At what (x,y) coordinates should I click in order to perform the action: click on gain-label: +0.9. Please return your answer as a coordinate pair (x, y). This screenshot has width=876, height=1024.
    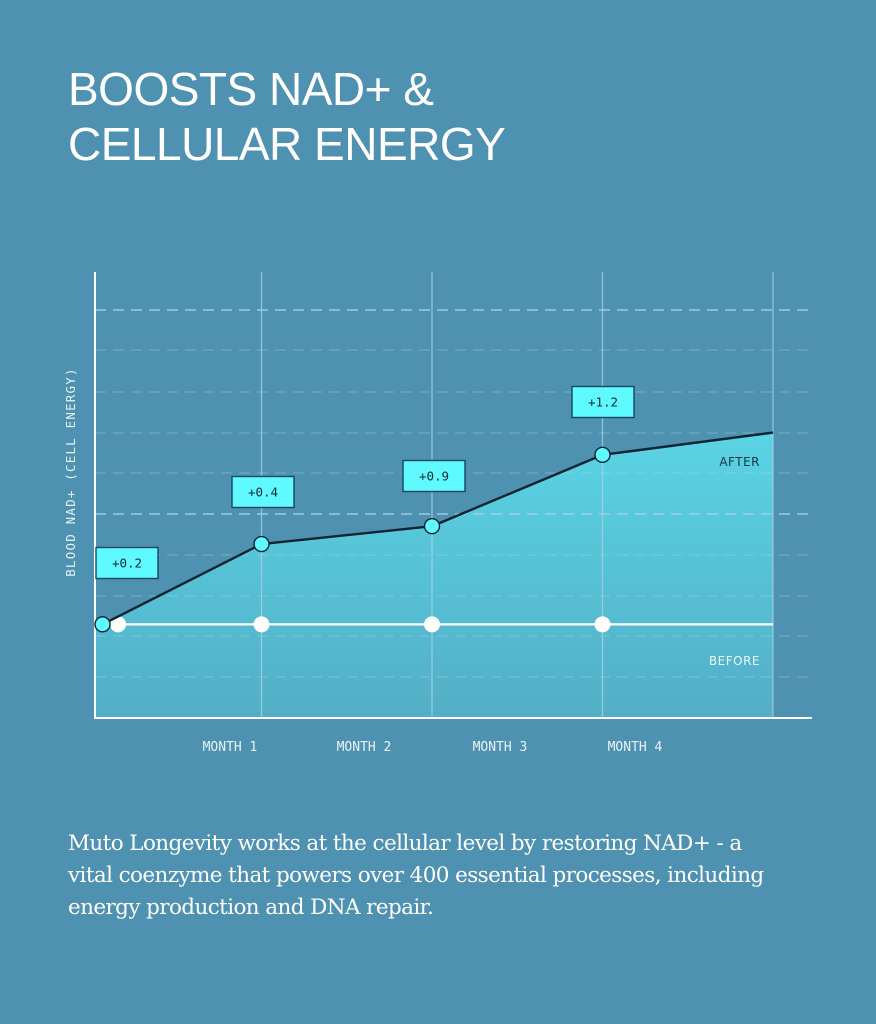
    Looking at the image, I should click on (434, 476).